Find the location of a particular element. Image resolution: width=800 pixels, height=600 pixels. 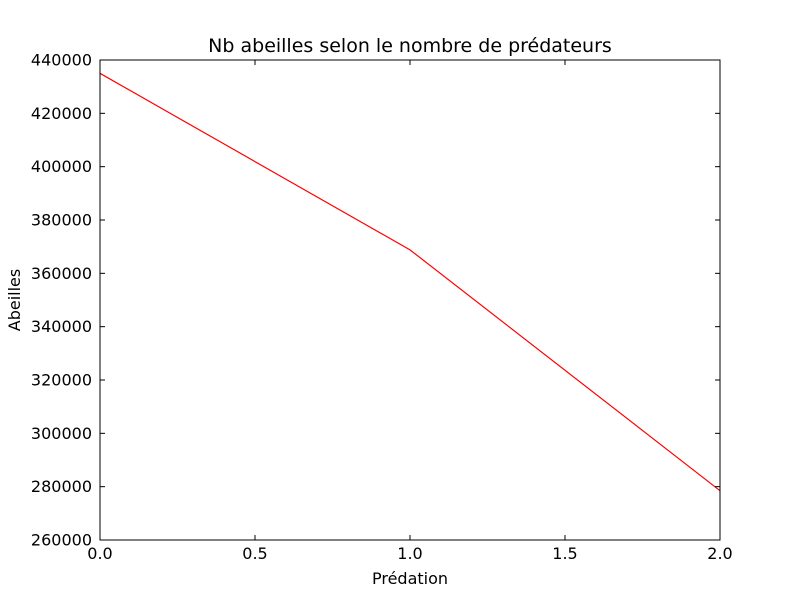

y-tick-label: 400000 is located at coordinates (61, 166).